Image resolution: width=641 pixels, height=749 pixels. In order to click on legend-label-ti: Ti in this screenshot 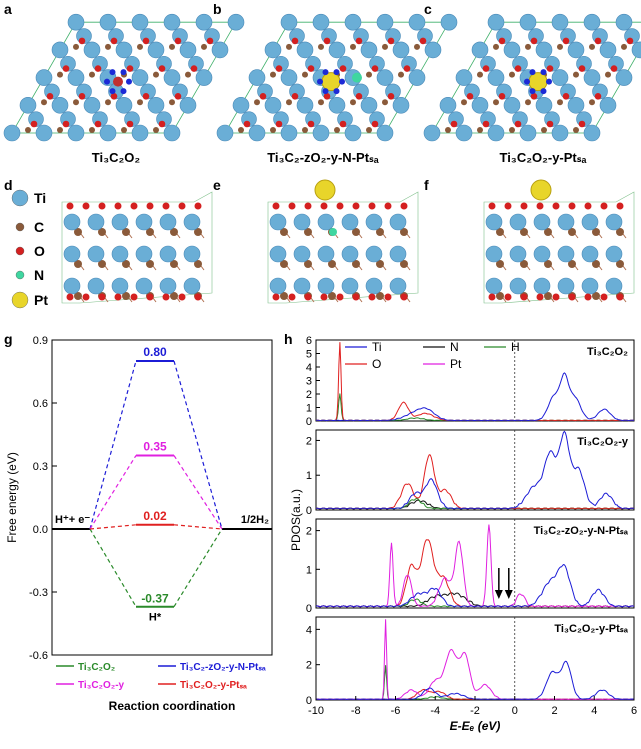, I will do `click(40, 198)`.